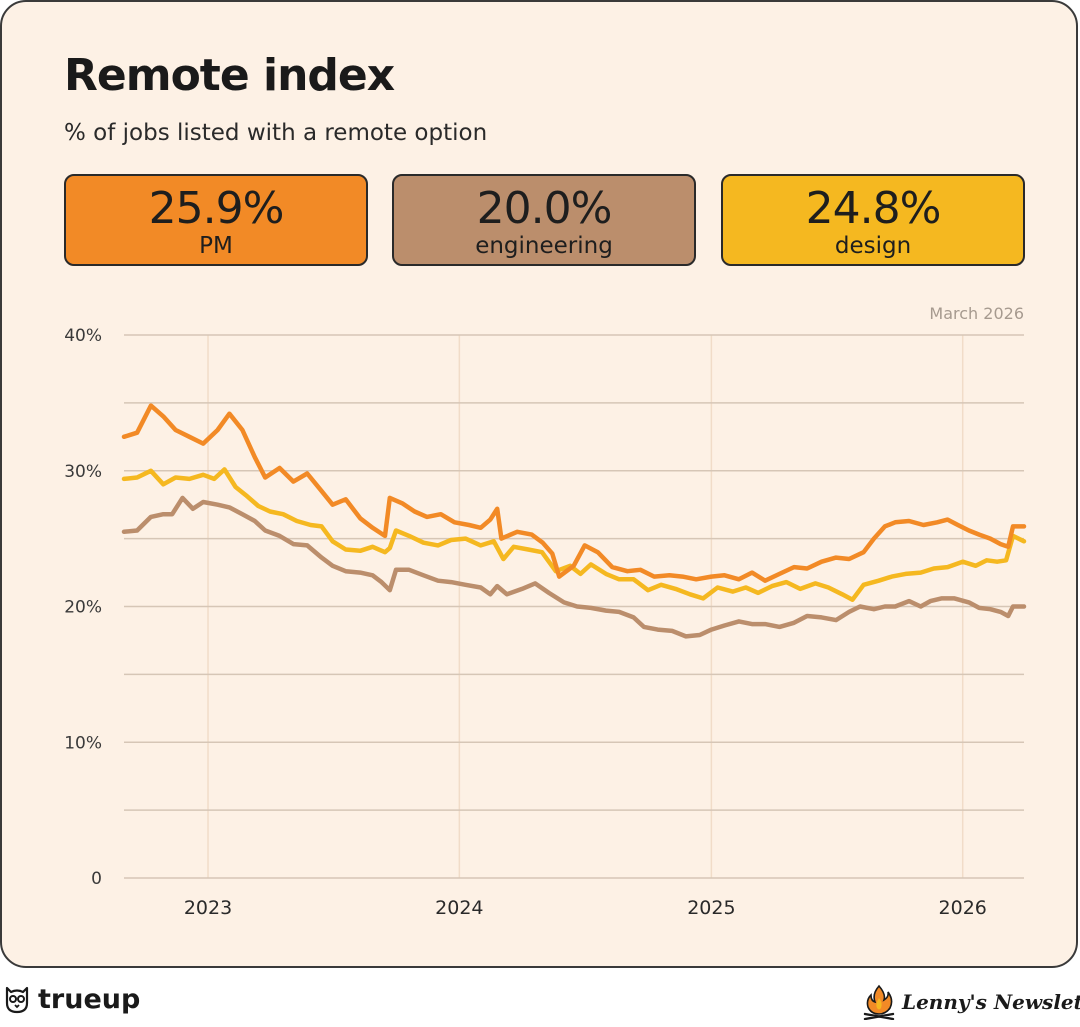 The width and height of the screenshot is (1080, 1027). I want to click on stat-card-engineering: 20.0% engineering, so click(544, 220).